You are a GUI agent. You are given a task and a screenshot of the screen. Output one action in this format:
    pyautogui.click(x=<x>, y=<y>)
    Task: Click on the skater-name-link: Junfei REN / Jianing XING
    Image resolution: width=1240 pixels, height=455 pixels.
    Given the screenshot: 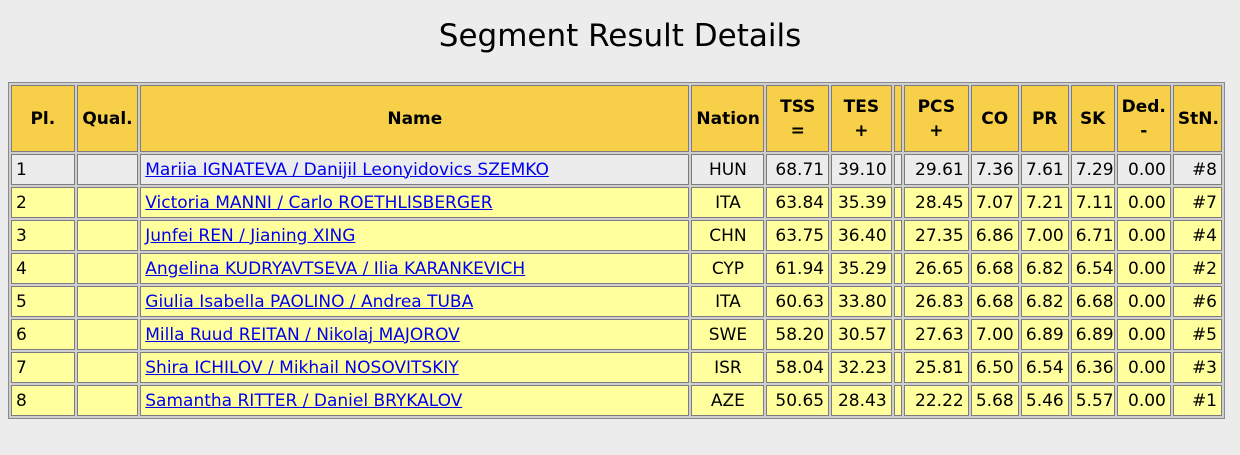 What is the action you would take?
    pyautogui.click(x=250, y=235)
    